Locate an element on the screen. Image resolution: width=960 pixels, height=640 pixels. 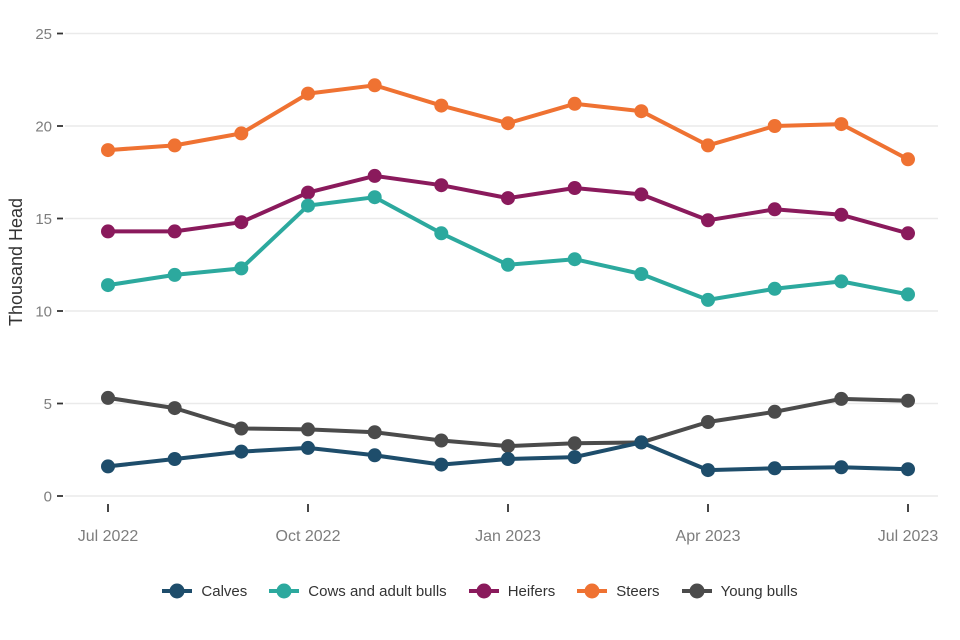
legend-key-heifers is located at coordinates (483, 591).